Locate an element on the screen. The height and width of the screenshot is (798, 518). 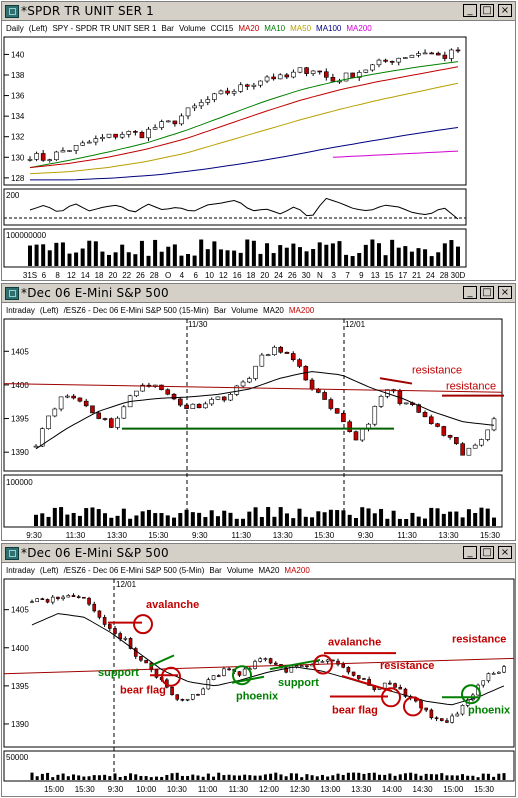
info-item: /ESZ6 - Dec 06 E-Mini S&P 500 (15-Min) is located at coordinates (136, 310).